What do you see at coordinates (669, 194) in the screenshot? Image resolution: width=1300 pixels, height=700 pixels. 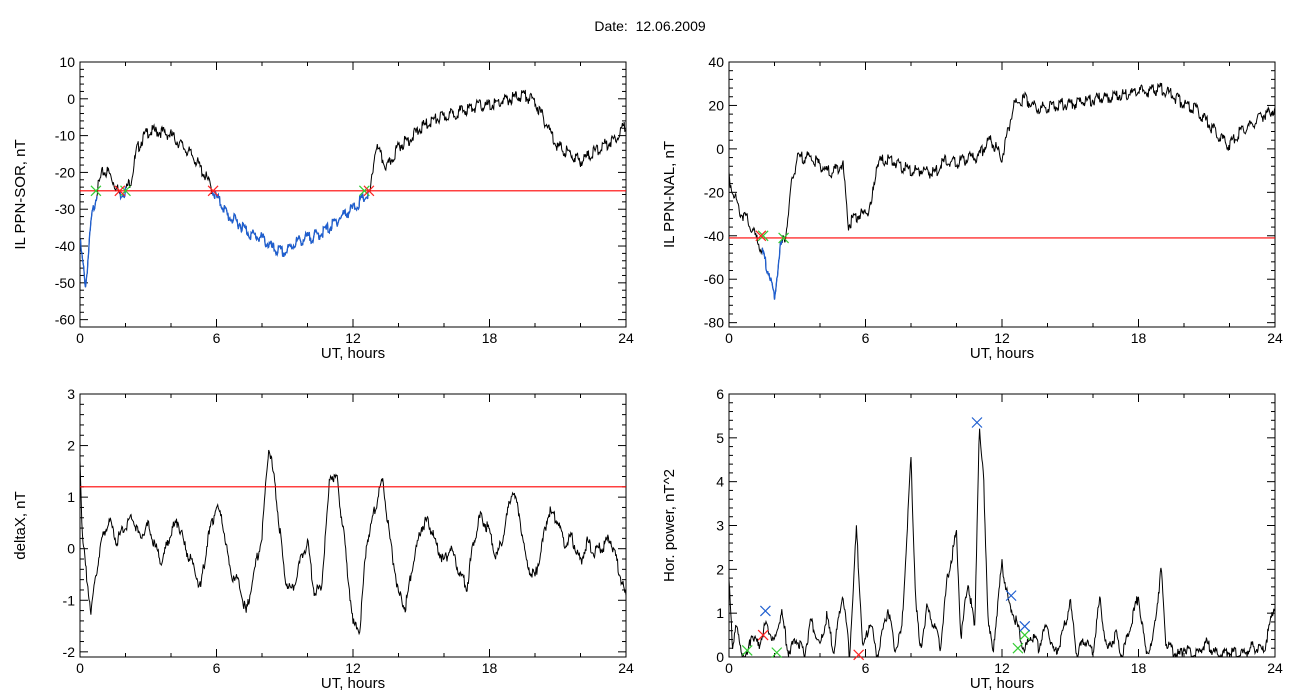 I see `y-axis-label: IL PPN-NAL, nT` at bounding box center [669, 194].